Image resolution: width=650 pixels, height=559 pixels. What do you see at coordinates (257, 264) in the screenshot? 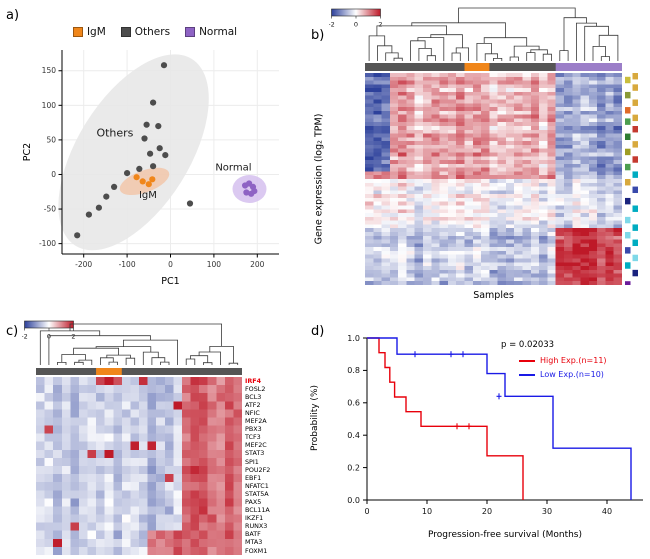
I see `svg-text: 200` at bounding box center [257, 264].